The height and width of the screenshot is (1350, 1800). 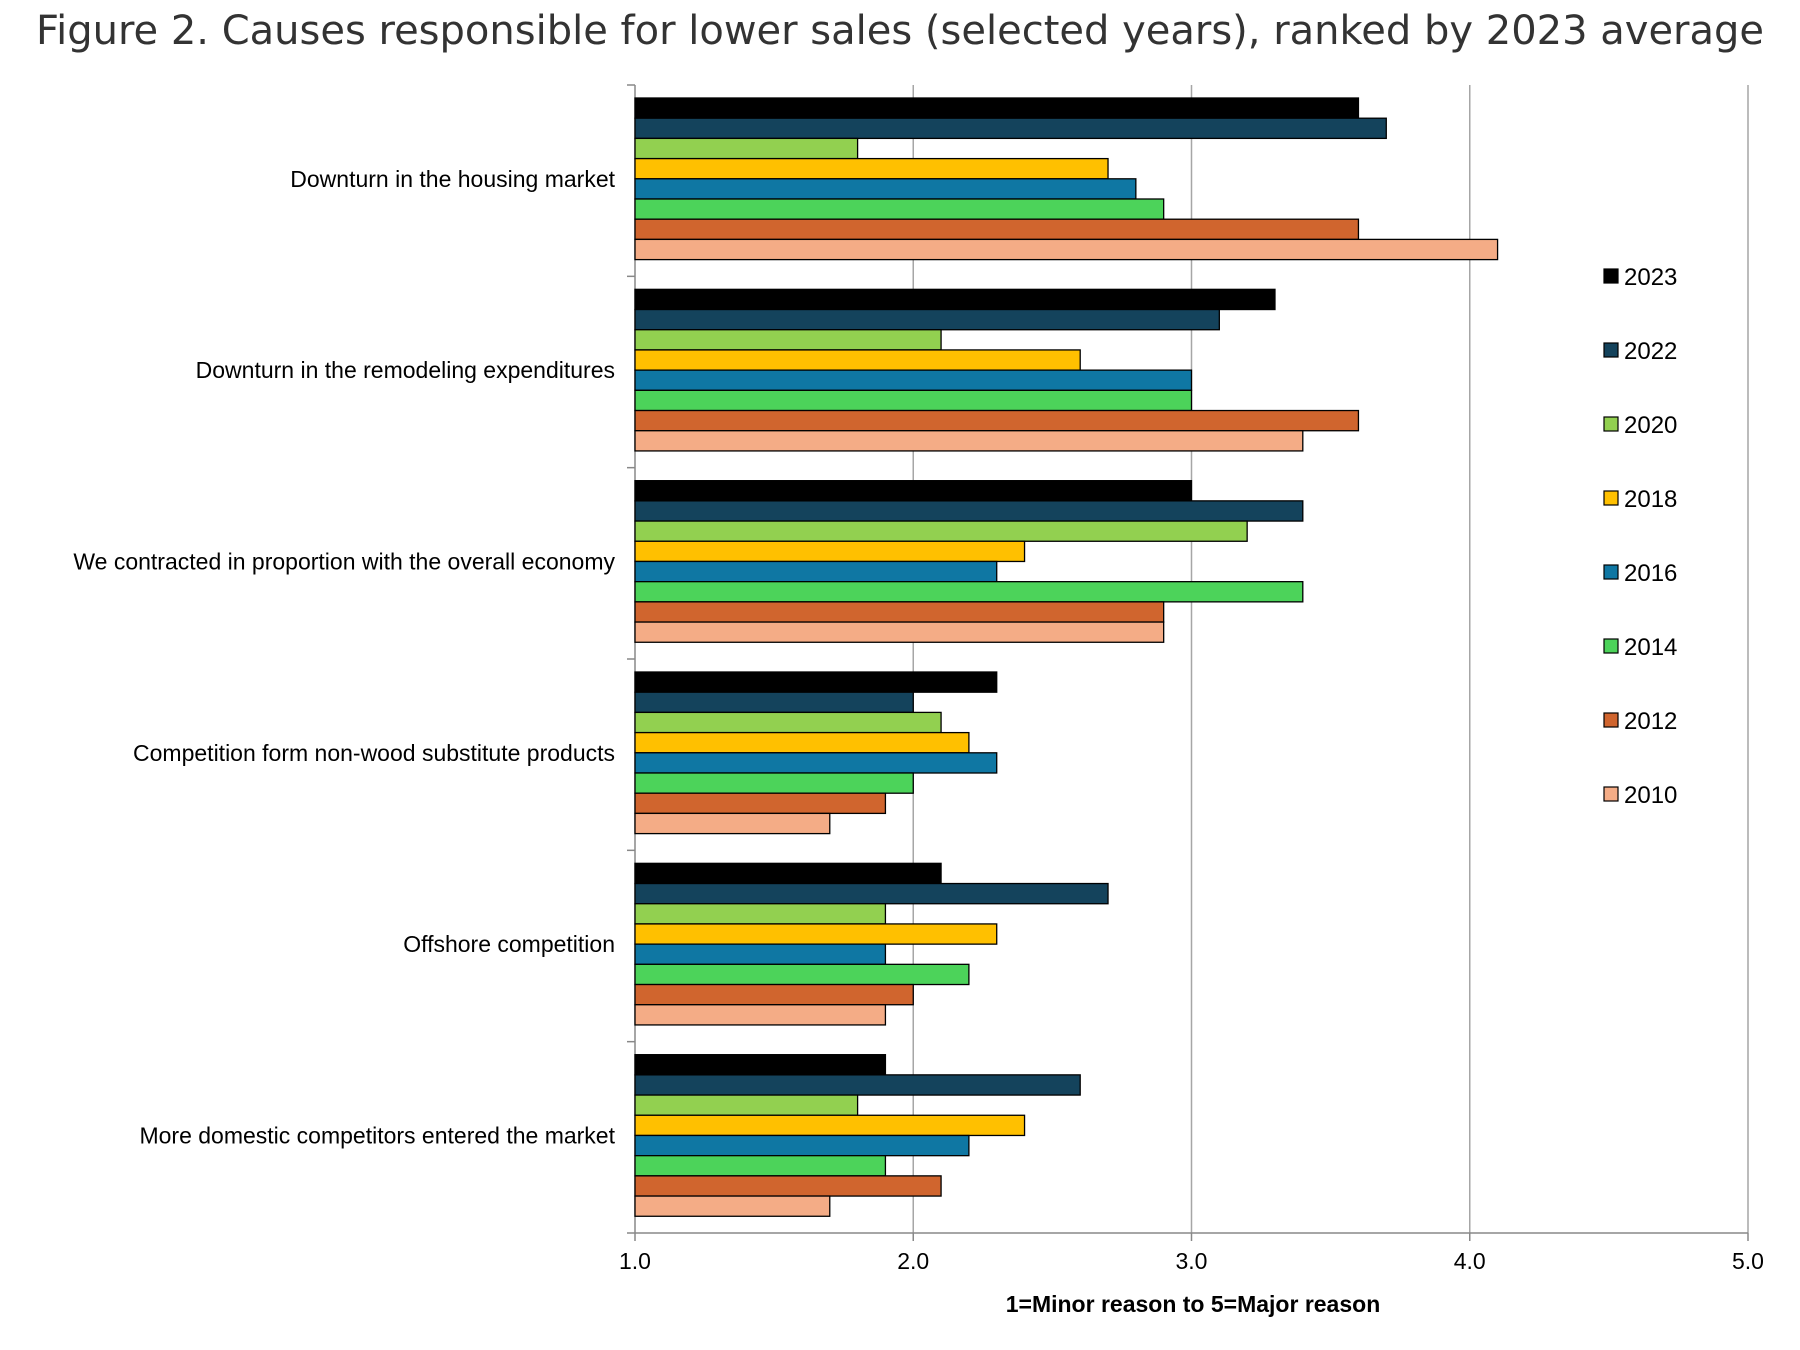 I want to click on legend-label: 2022, so click(x=1650, y=351).